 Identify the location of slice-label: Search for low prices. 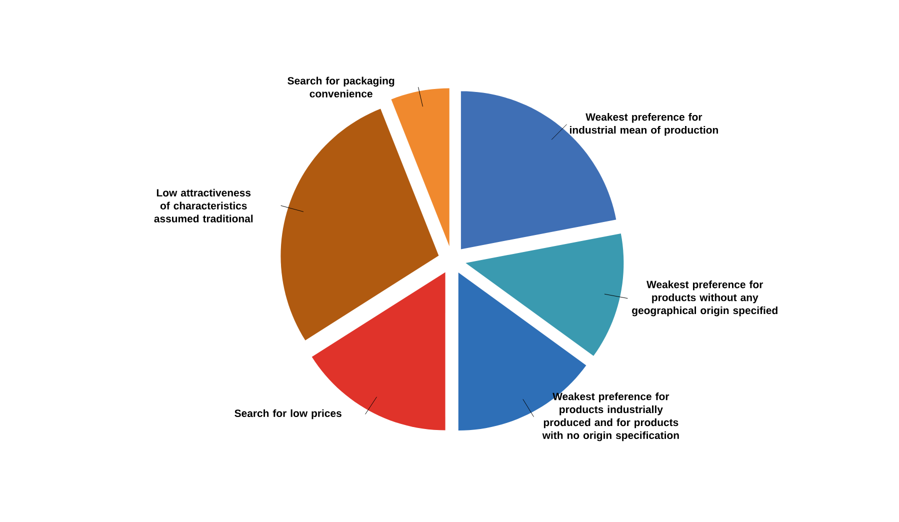
(288, 414).